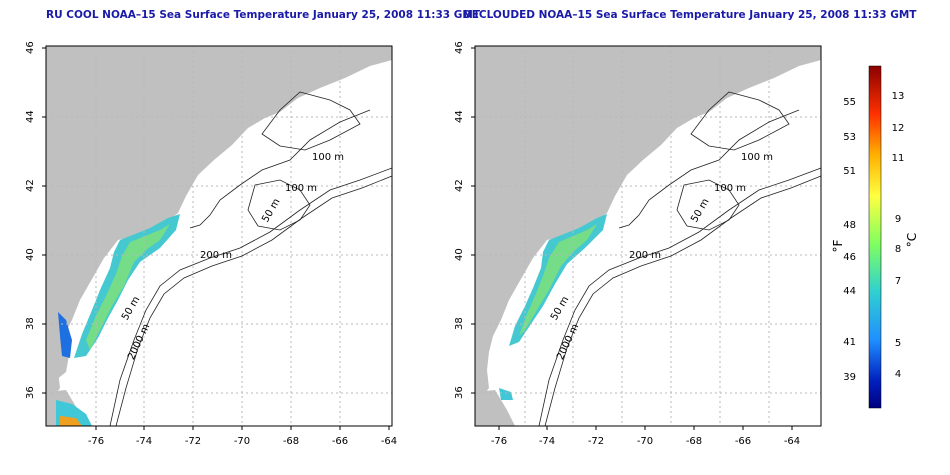 The image size is (950, 475). I want to click on right-sst-swath-green, so click(558, 280).